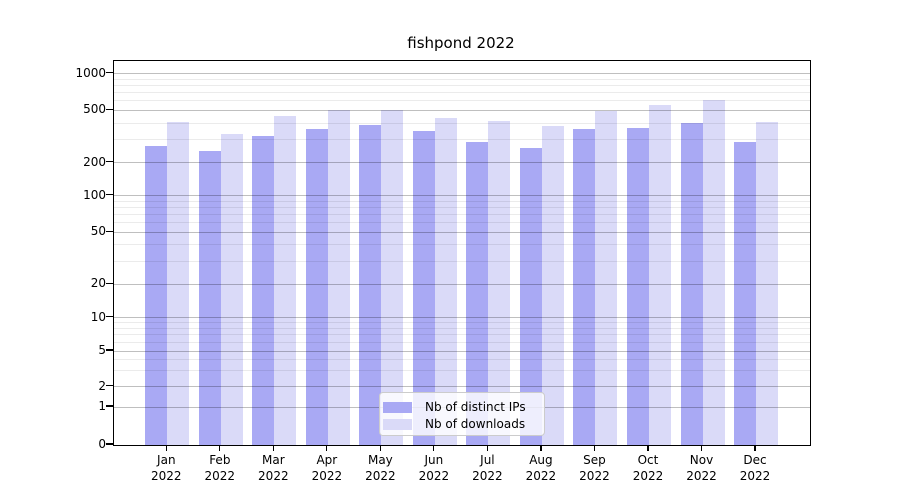 This screenshot has width=900, height=500. Describe the element at coordinates (648, 448) in the screenshot. I see `x-tick-mark-oct` at that location.